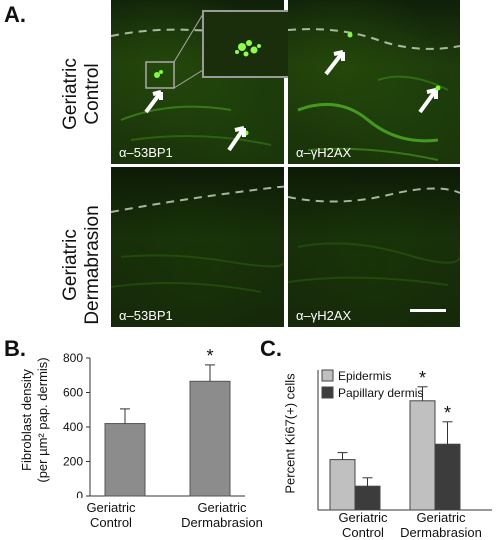  I want to click on row-label-control: Geriatric Control, so click(82, 94).